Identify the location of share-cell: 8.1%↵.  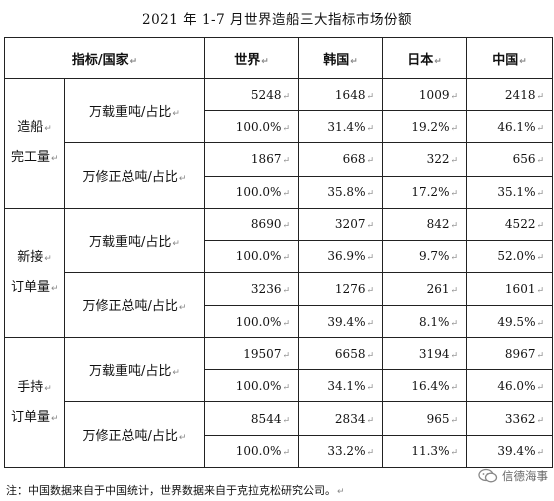
(425, 322).